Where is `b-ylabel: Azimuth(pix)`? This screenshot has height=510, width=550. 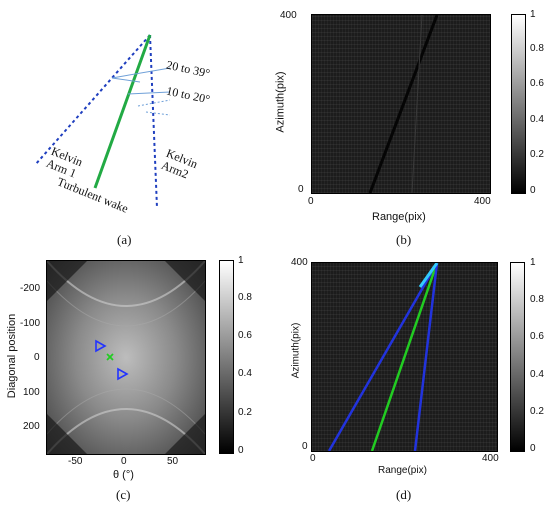 b-ylabel: Azimuth(pix) is located at coordinates (280, 102).